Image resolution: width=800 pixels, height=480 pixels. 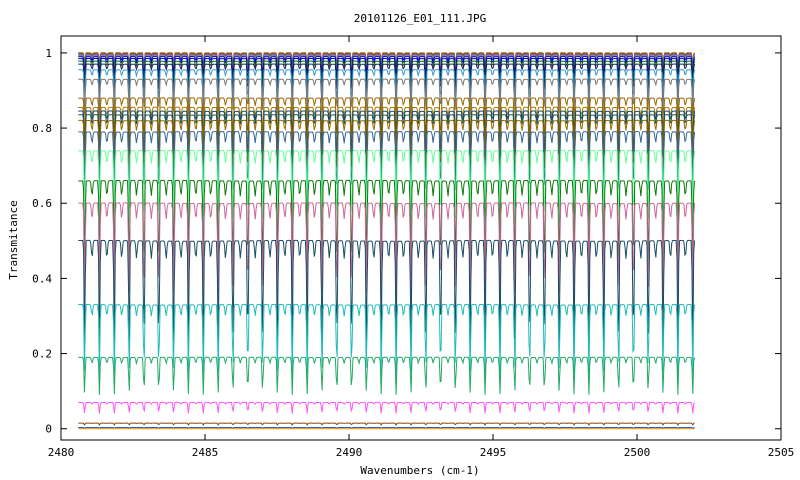 What do you see at coordinates (42, 203) in the screenshot?
I see `y-tick-label: 0.6` at bounding box center [42, 203].